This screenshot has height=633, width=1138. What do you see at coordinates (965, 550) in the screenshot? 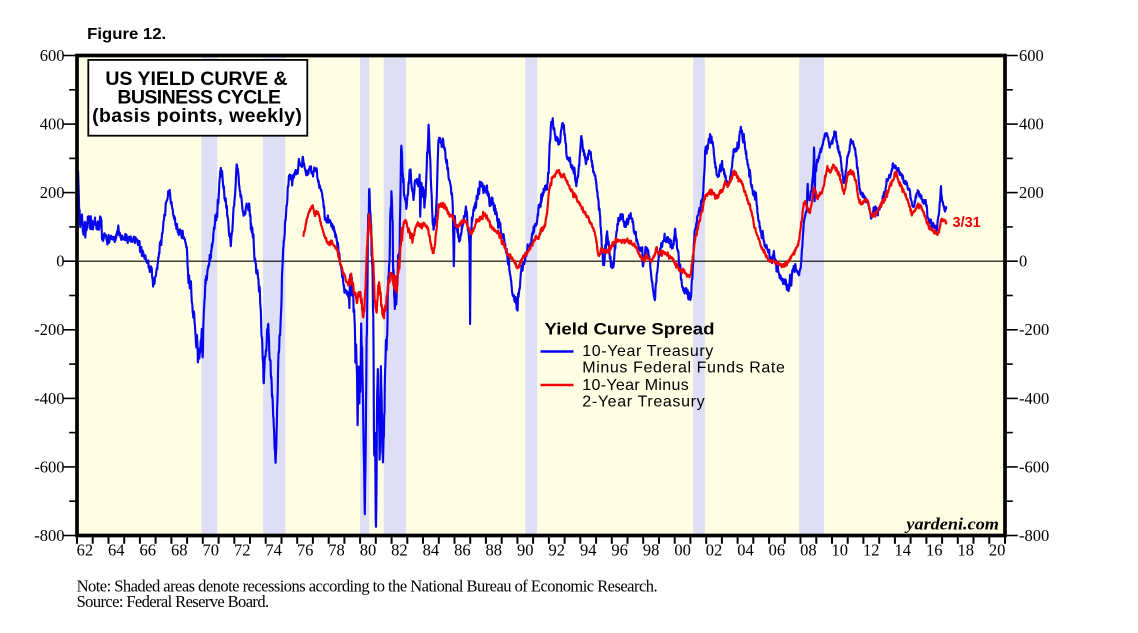
I see `svg-text: 18` at bounding box center [965, 550].